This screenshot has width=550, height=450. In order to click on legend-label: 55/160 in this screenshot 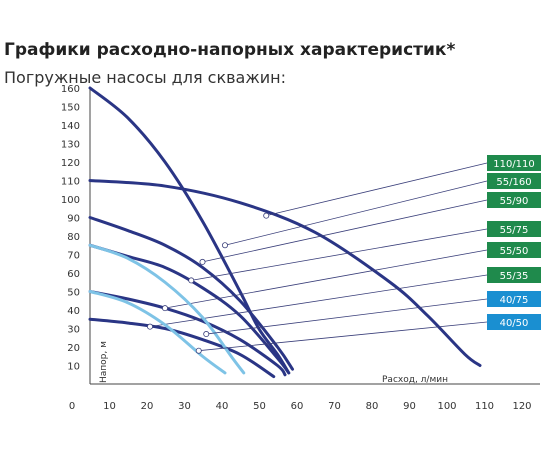, I will do `click(513, 182)`.